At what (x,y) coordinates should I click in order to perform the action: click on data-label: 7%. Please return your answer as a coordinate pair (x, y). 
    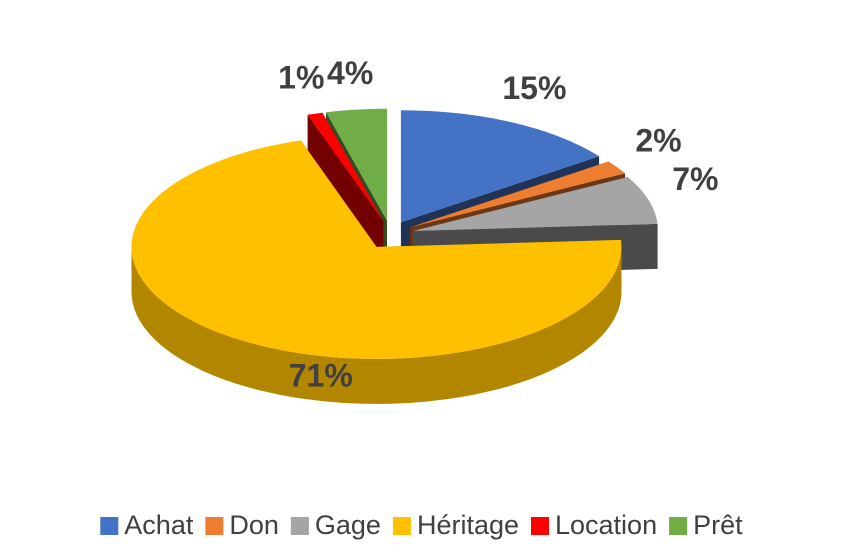
    Looking at the image, I should click on (695, 179).